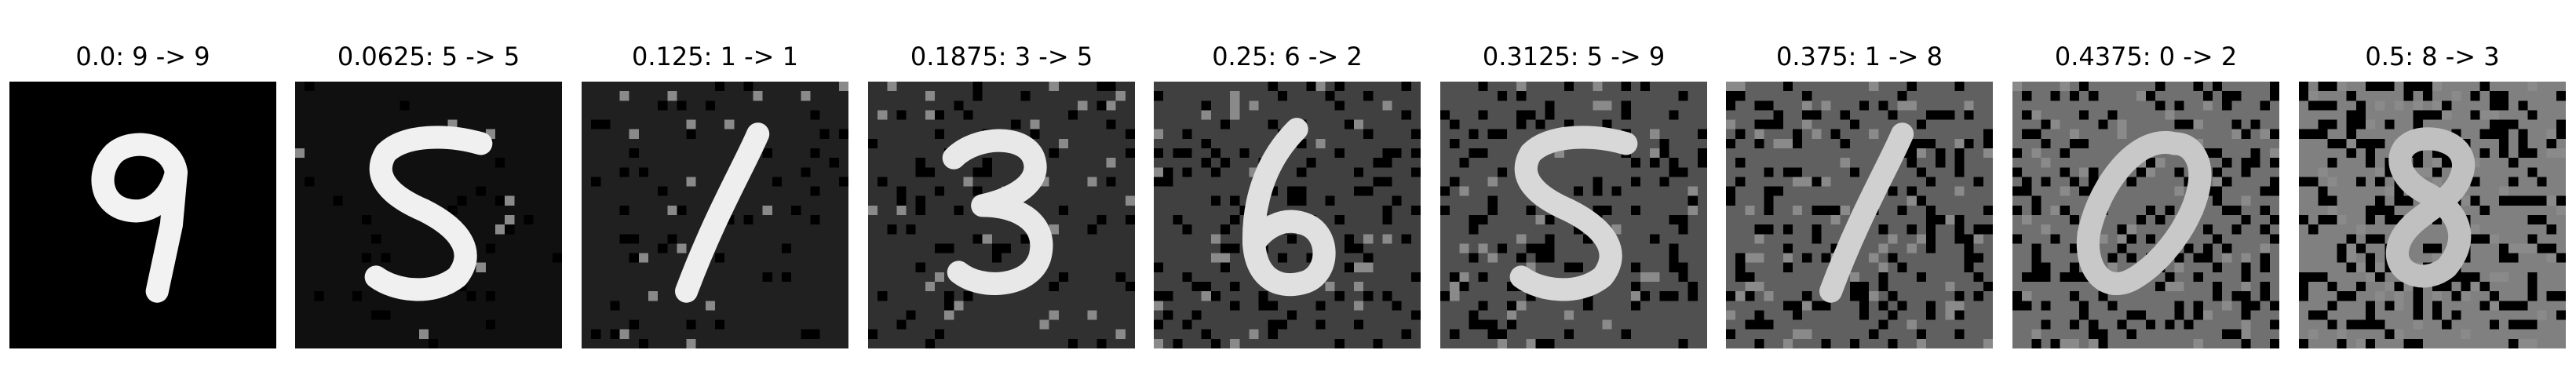 The image size is (2576, 383). I want to click on example-panel: 0.3125: 5 -> 9, so click(1573, 191).